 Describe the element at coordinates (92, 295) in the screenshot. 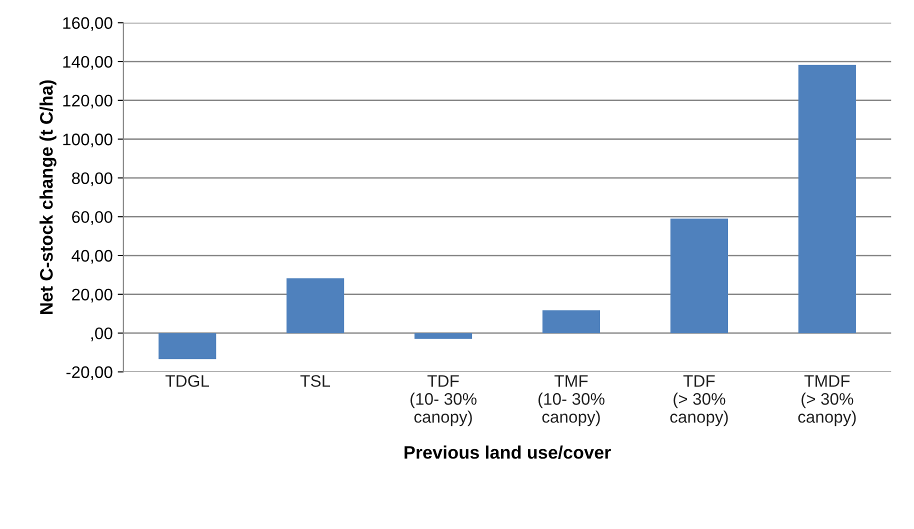

I see `y-tick-label: 20,00` at that location.